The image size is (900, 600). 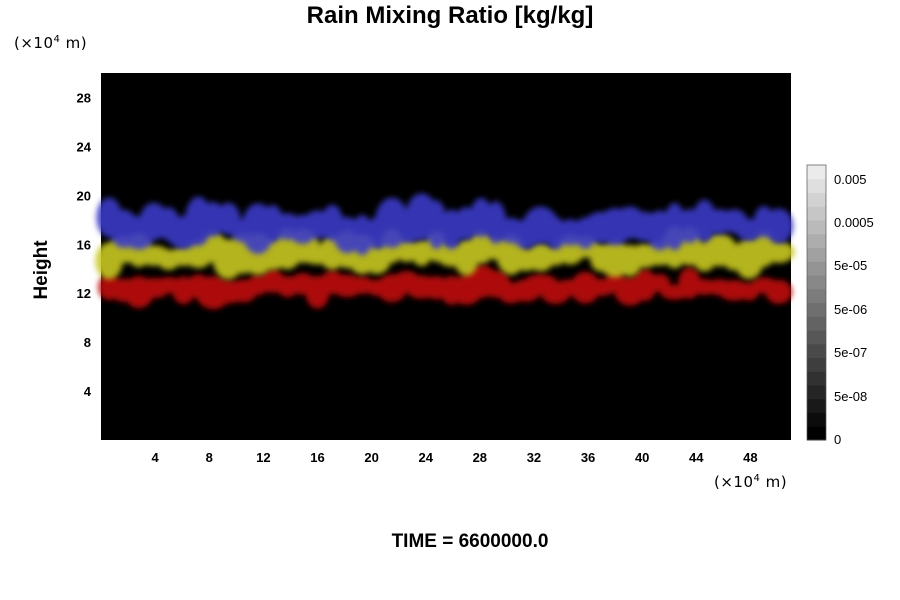 I want to click on chart-title: Rain Mixing Ratio [kg/kg], so click(x=450, y=15).